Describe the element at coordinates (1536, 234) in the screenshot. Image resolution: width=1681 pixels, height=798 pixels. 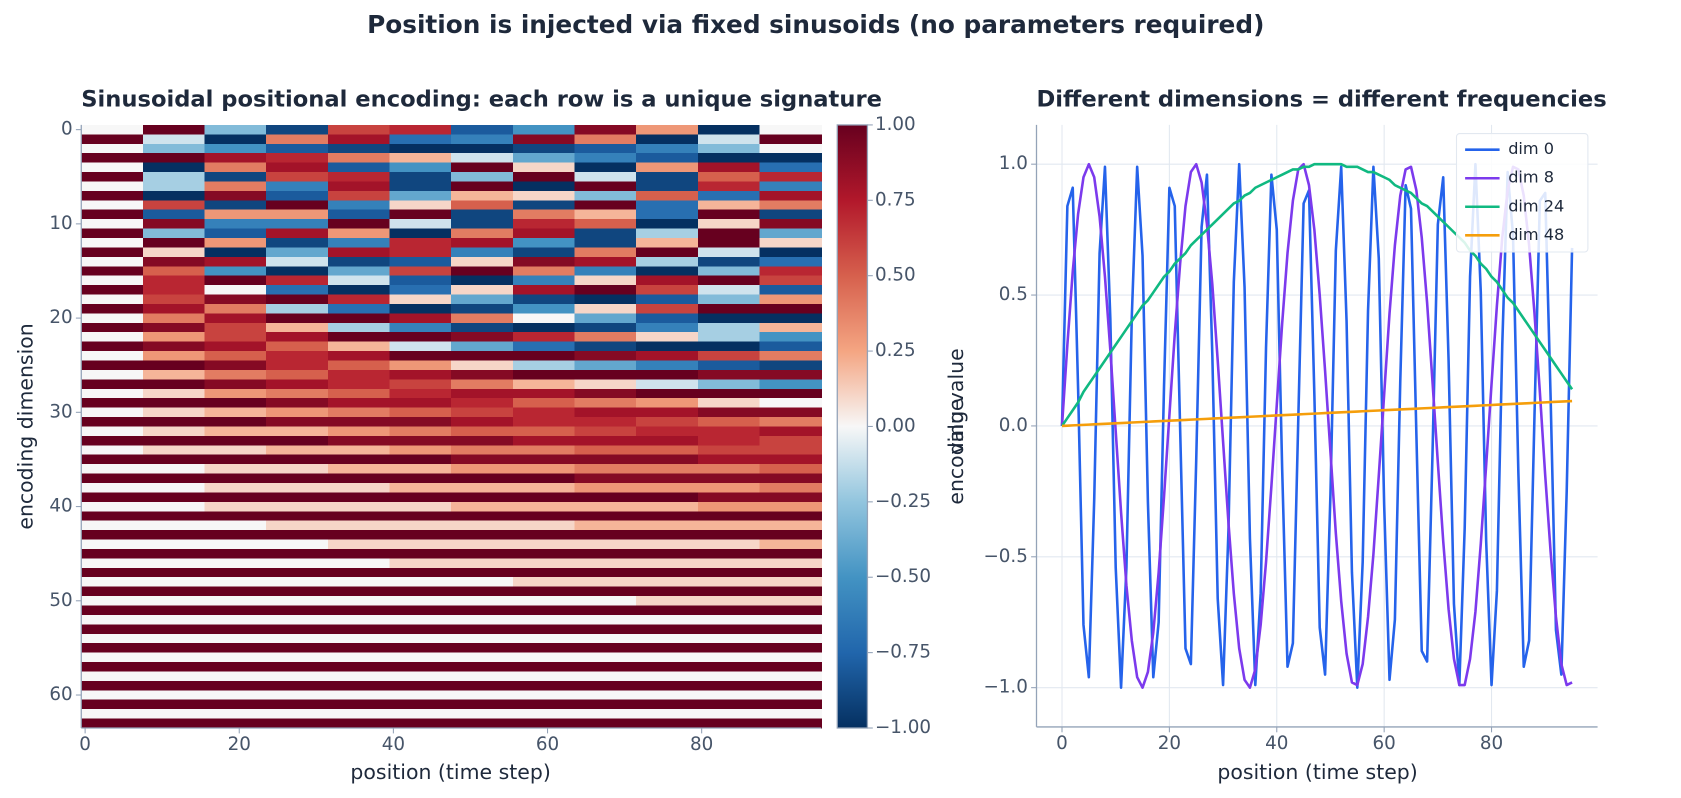
I see `legend-label: dim 48` at that location.